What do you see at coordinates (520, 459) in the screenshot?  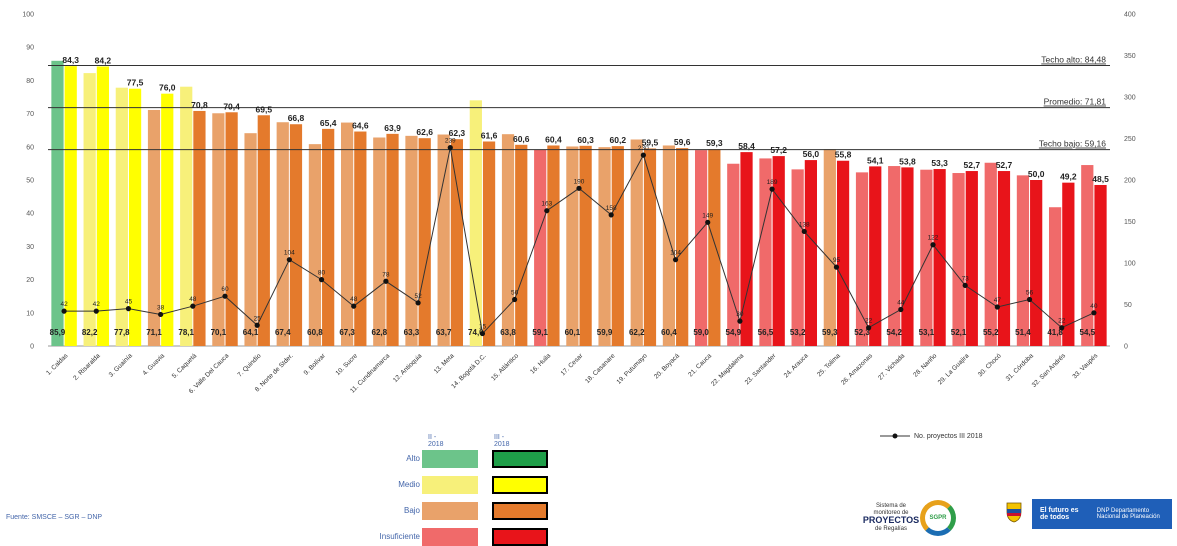 I see `legend-box-curr-alto` at bounding box center [520, 459].